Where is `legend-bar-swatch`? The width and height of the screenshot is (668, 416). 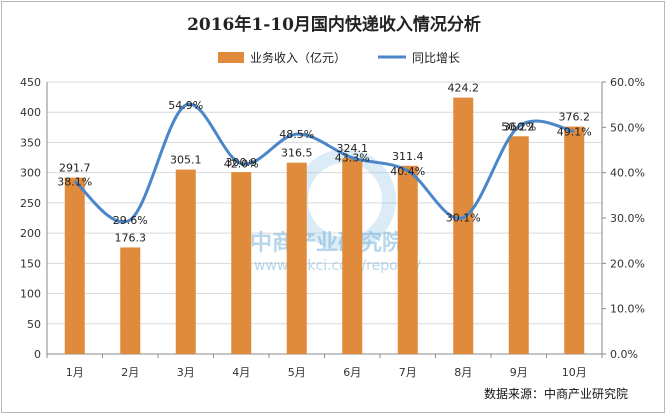 legend-bar-swatch is located at coordinates (231, 57).